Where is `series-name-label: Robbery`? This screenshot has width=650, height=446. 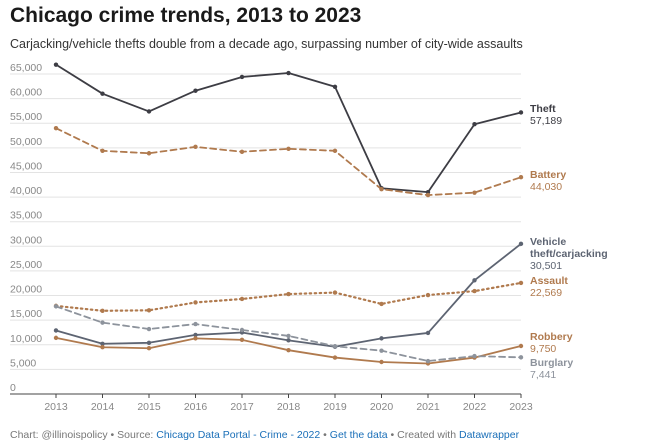
series-name-label: Robbery is located at coordinates (551, 337).